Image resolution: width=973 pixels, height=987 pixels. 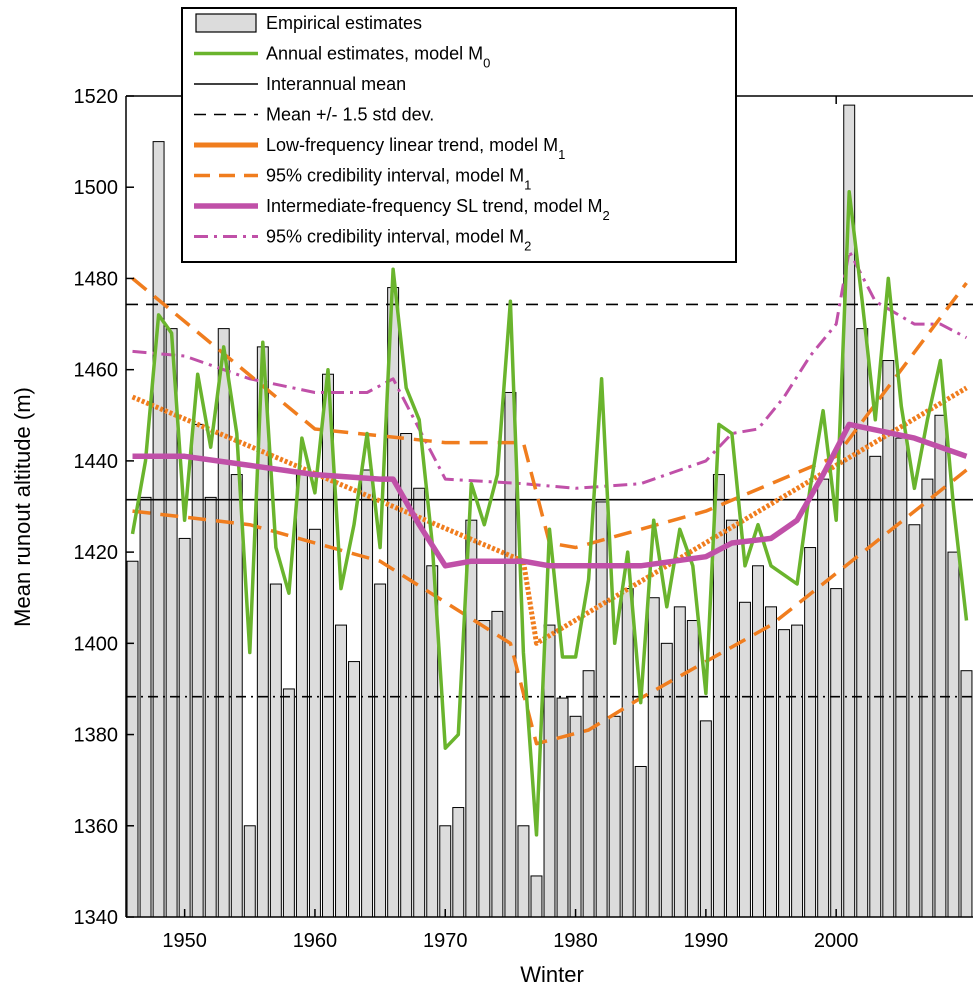 I want to click on bar-1974, so click(x=497, y=763).